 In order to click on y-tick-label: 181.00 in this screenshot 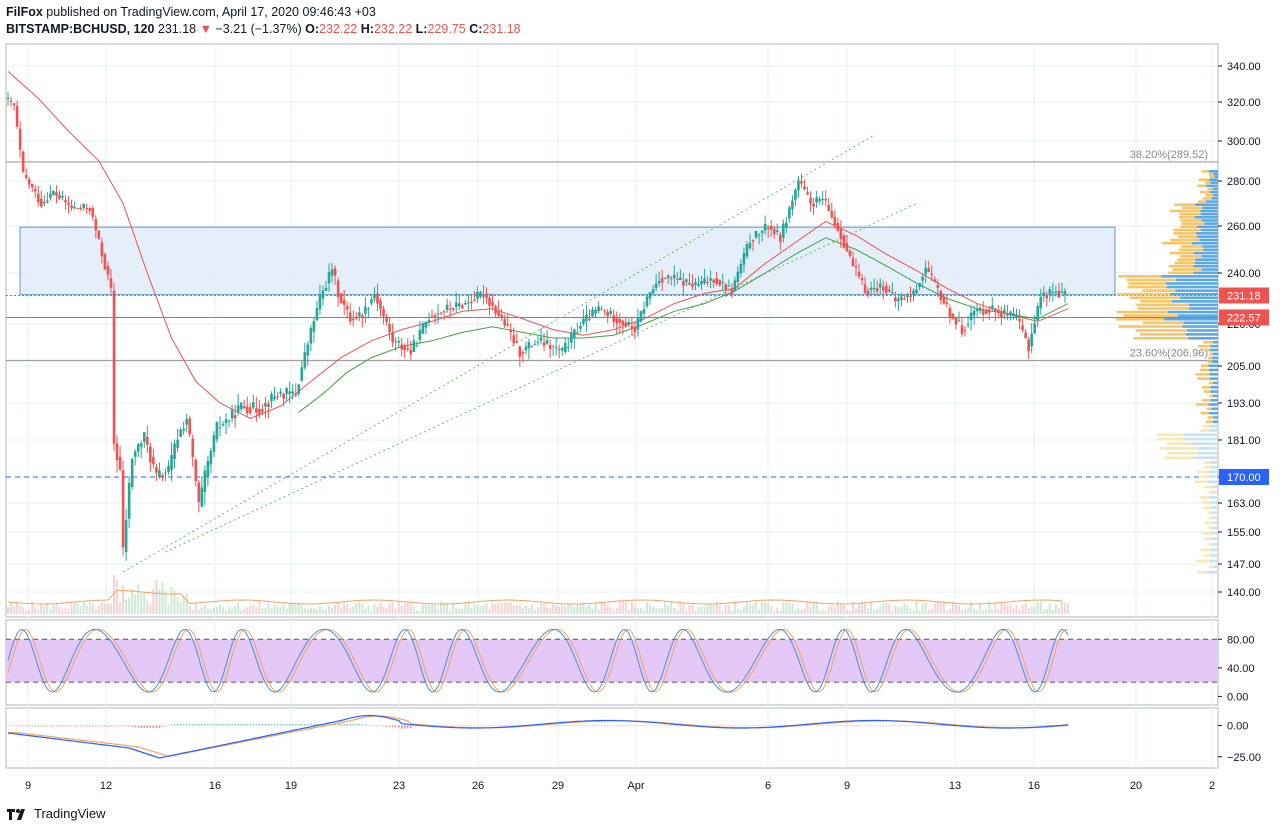, I will do `click(1244, 441)`.